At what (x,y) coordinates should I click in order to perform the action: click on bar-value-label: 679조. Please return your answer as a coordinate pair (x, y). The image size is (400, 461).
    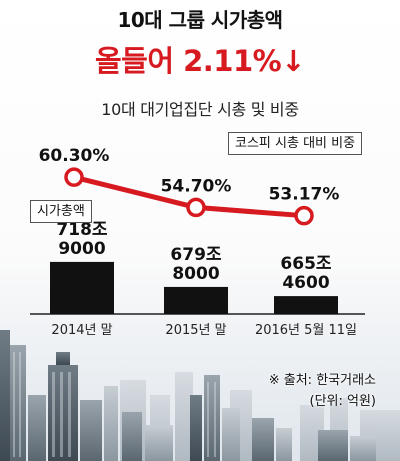
    Looking at the image, I should click on (195, 255).